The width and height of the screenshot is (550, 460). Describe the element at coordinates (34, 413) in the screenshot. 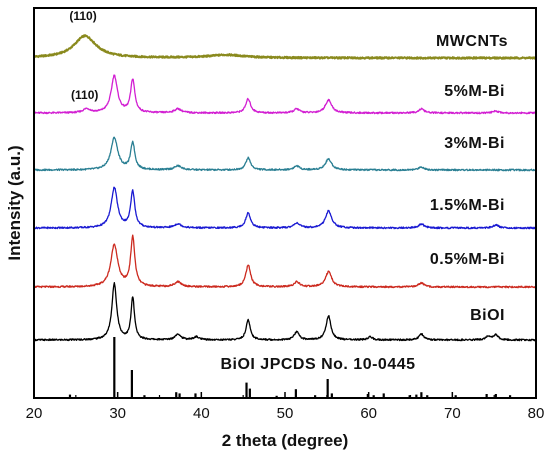

I see `x-tick-label: 20` at that location.